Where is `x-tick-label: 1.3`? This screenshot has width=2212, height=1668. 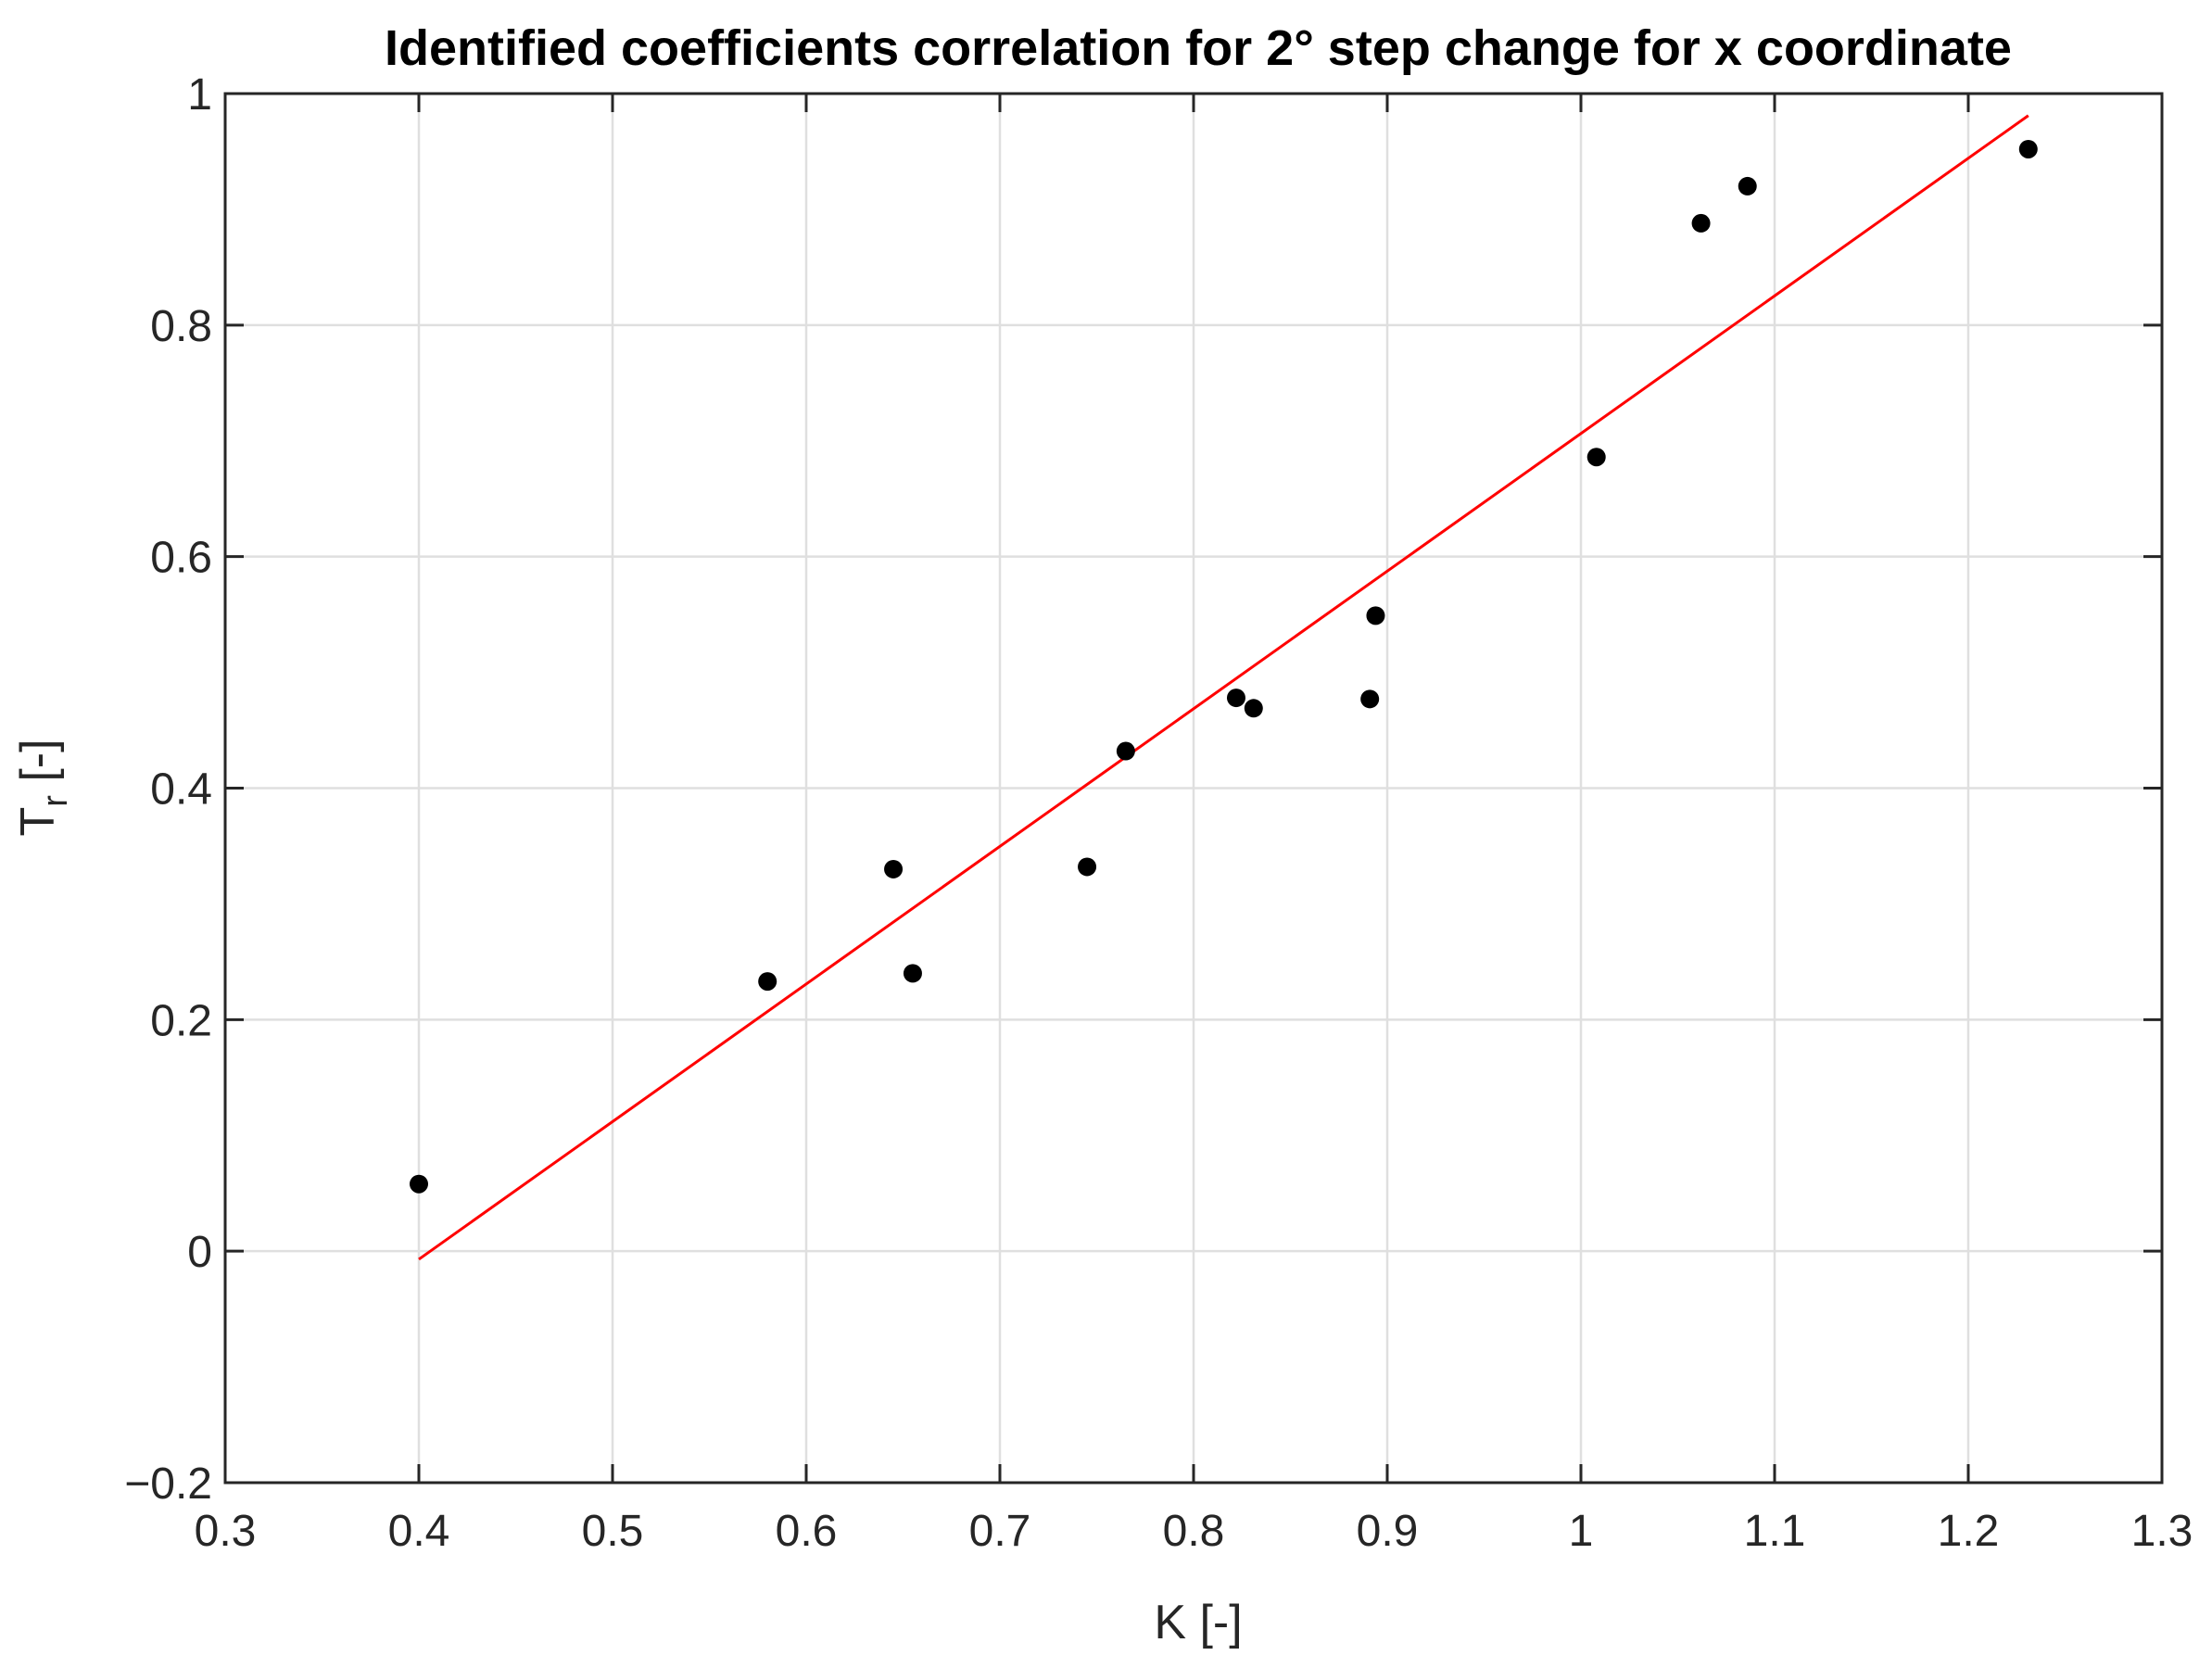 x-tick-label: 1.3 is located at coordinates (2162, 1531).